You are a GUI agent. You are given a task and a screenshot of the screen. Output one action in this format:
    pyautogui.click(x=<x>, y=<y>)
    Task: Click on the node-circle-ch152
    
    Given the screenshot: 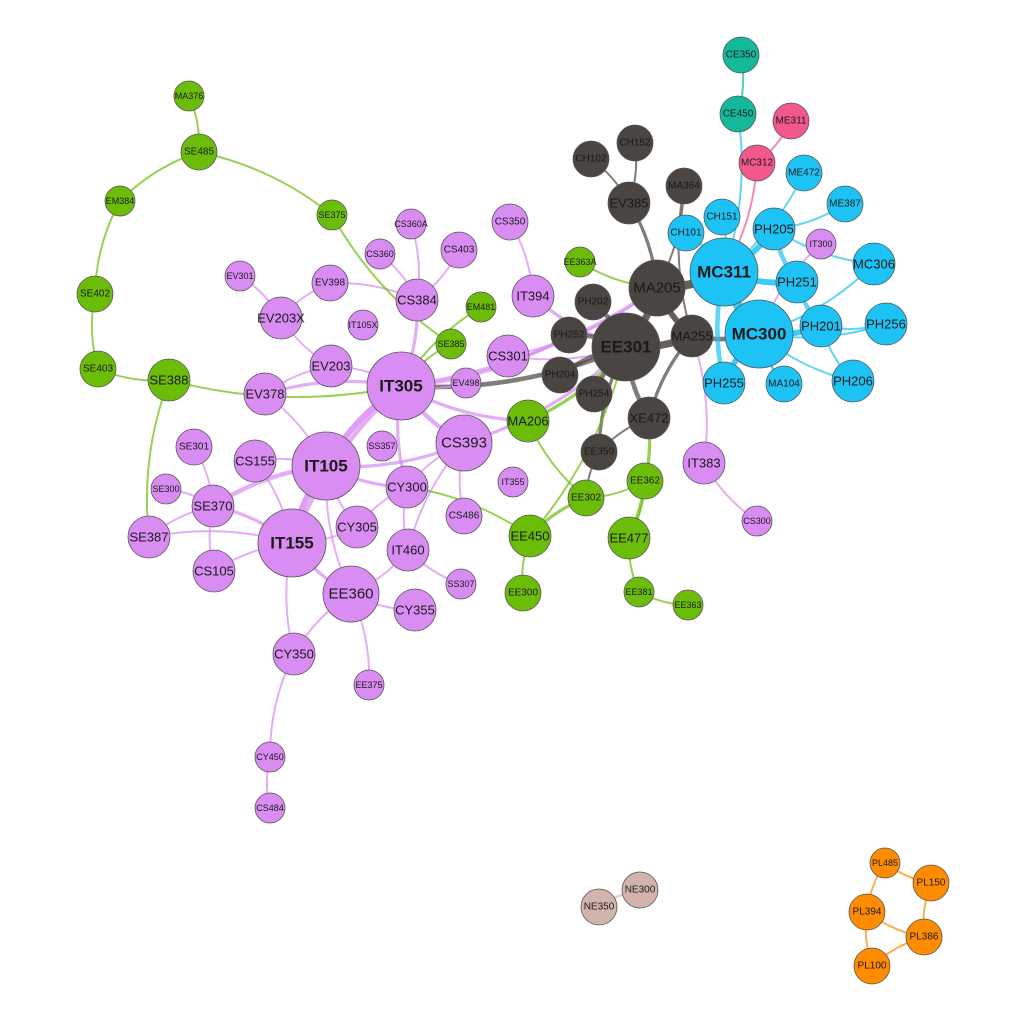 What is the action you would take?
    pyautogui.click(x=635, y=143)
    